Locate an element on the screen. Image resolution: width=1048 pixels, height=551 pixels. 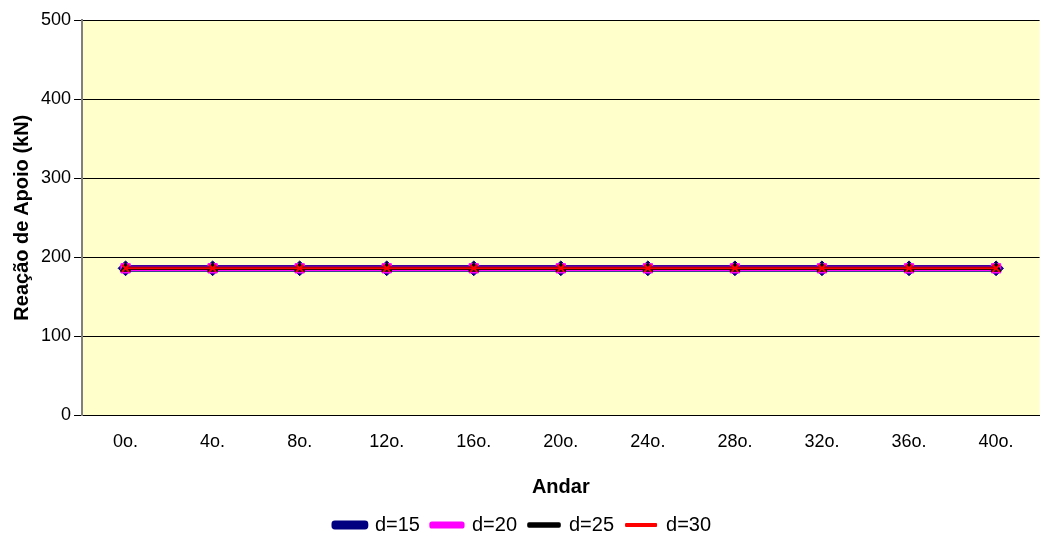
x-tick-label: 40o. is located at coordinates (996, 441).